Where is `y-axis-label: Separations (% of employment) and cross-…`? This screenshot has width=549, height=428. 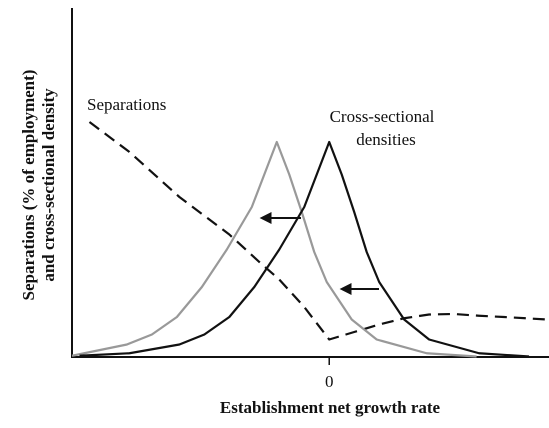
y-axis-label: Separations (% of employment) and cross-… is located at coordinates (38, 185).